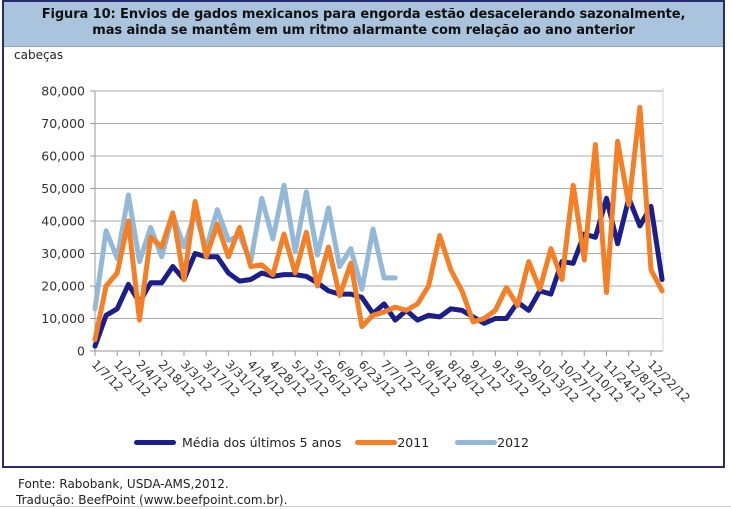  Describe the element at coordinates (513, 442) in the screenshot. I see `legend-label-2012: 2012` at that location.